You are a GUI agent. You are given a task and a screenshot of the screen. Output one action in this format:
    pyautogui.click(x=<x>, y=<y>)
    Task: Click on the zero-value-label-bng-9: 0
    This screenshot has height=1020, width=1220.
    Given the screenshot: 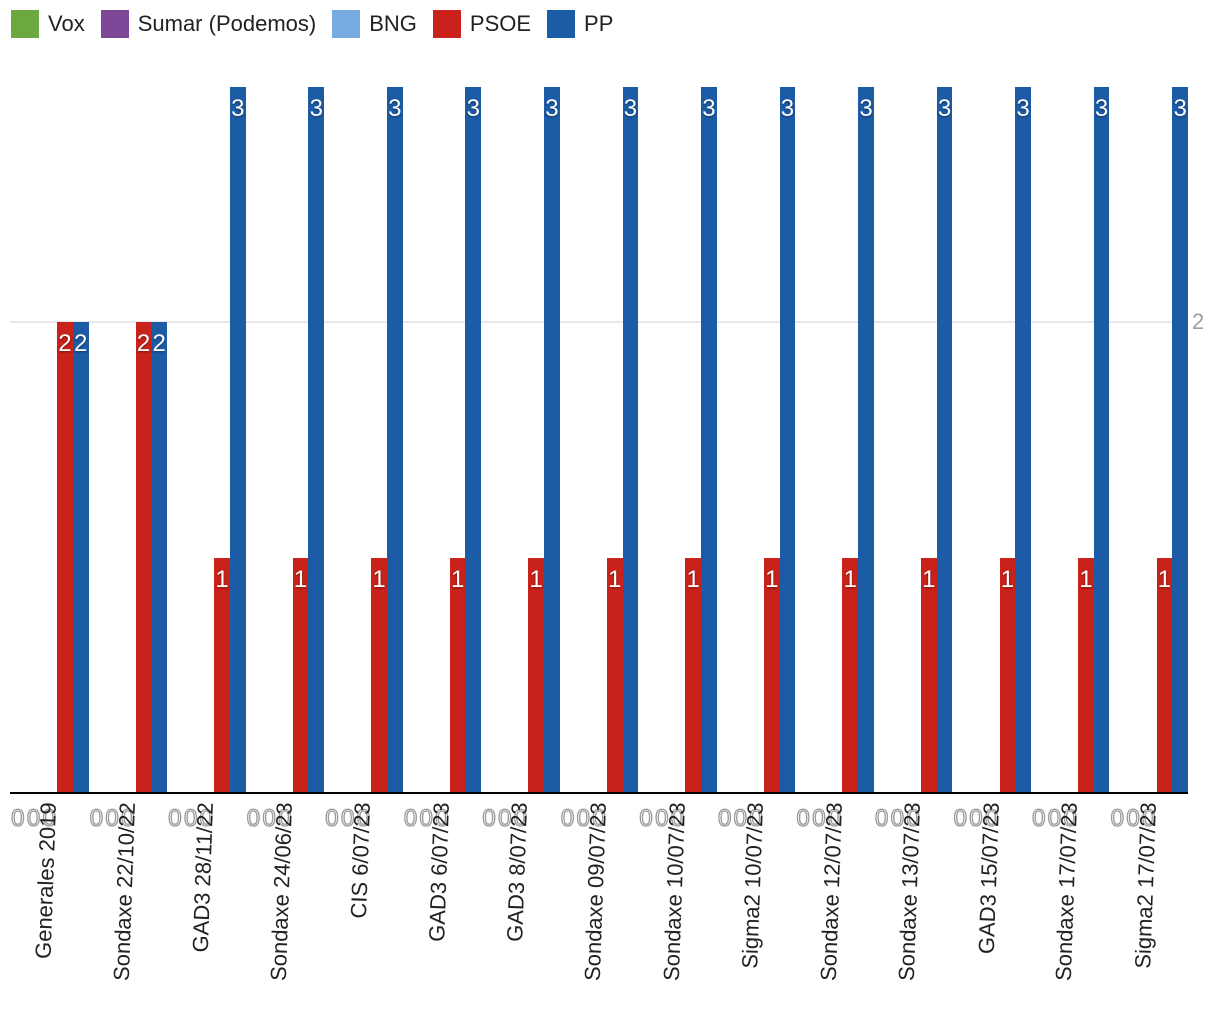 What is the action you would take?
    pyautogui.click(x=756, y=818)
    